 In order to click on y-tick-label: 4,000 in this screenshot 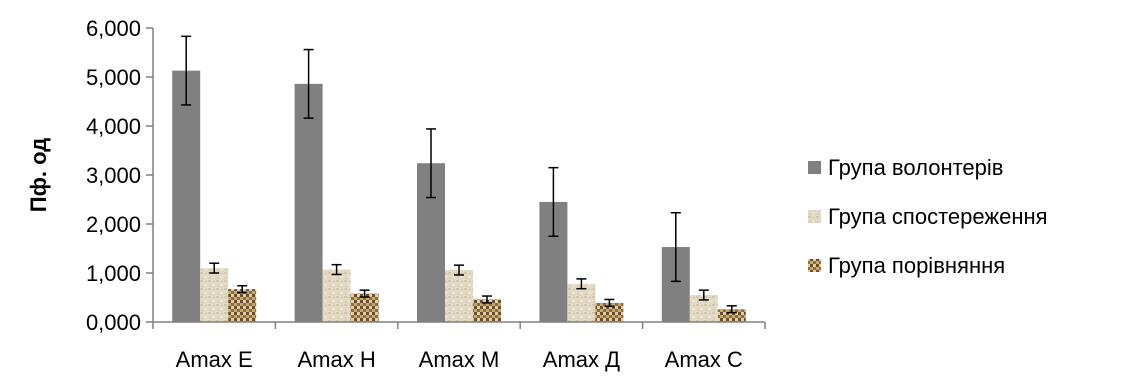, I will do `click(113, 126)`.